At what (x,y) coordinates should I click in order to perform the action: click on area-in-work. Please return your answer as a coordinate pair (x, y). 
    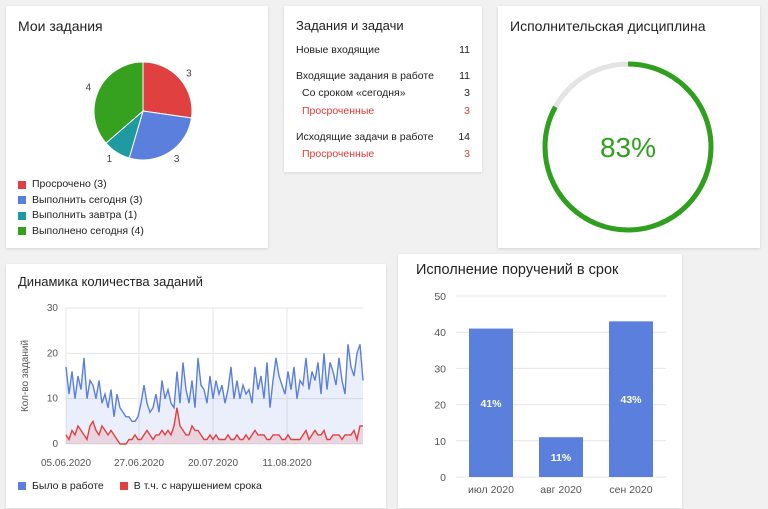
    Looking at the image, I should click on (214, 394).